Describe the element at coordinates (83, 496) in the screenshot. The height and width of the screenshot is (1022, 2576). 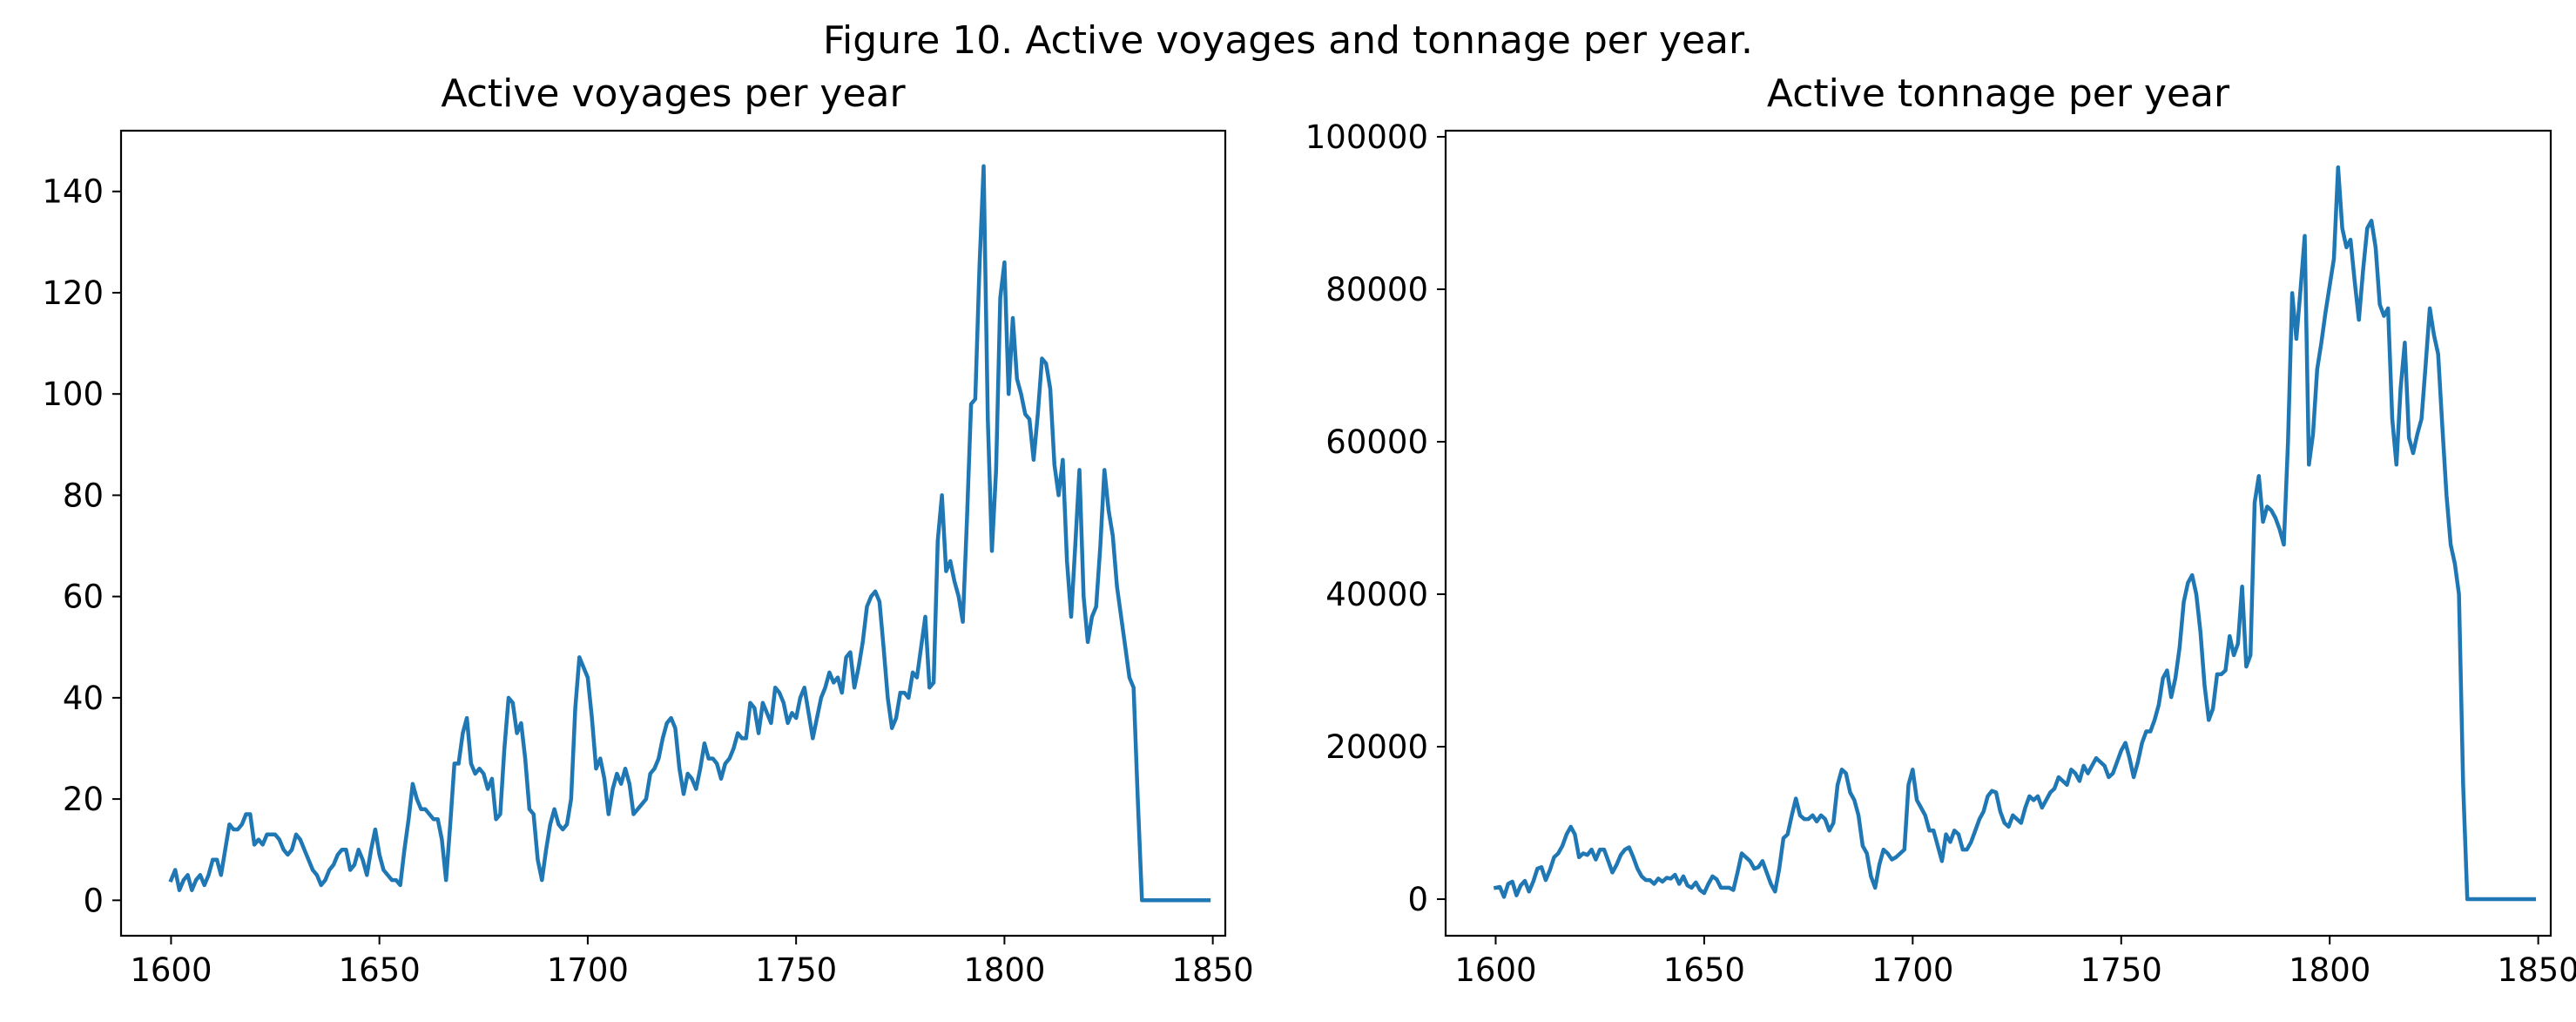
I see `y-tick-label: 80` at that location.